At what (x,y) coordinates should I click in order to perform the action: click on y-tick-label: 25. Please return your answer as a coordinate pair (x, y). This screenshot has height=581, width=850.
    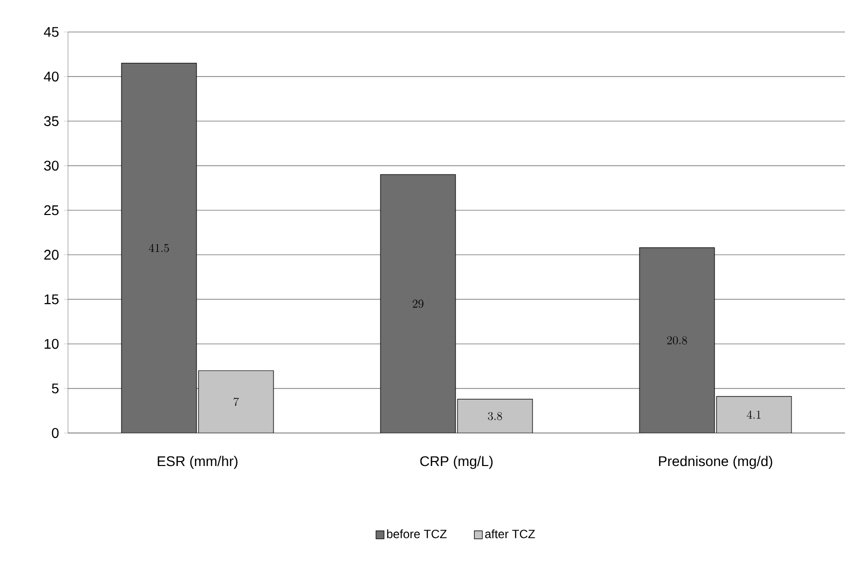
    Looking at the image, I should click on (51, 210).